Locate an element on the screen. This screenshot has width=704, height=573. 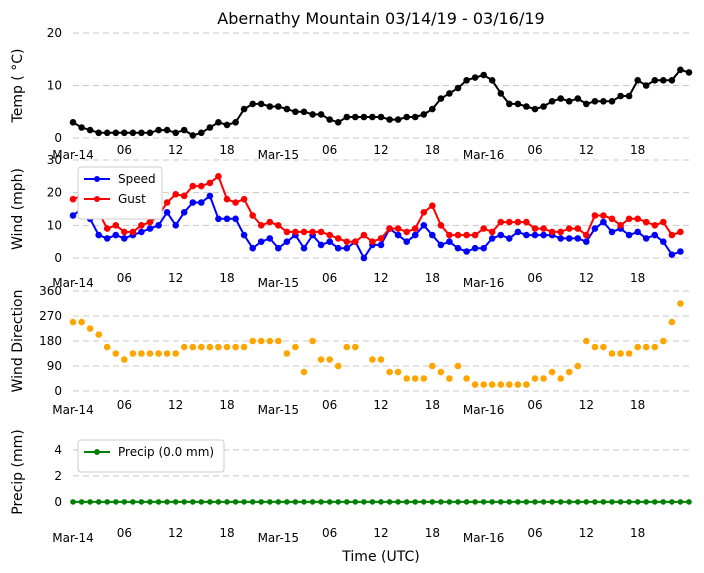
legend-swatch-marker is located at coordinates (97, 199).